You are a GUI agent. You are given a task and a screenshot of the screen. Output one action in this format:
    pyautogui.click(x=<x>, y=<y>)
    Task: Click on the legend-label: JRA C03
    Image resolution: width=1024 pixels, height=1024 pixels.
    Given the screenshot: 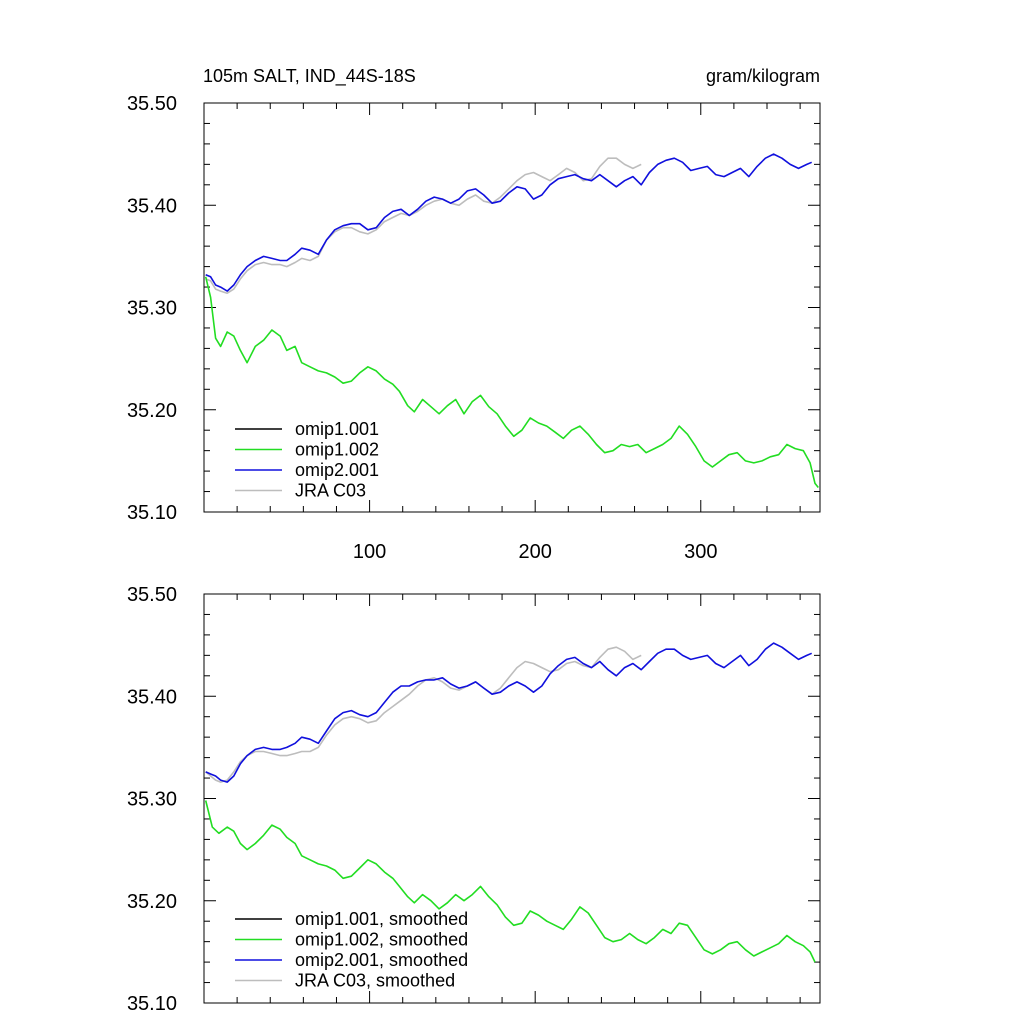 What is the action you would take?
    pyautogui.click(x=330, y=491)
    